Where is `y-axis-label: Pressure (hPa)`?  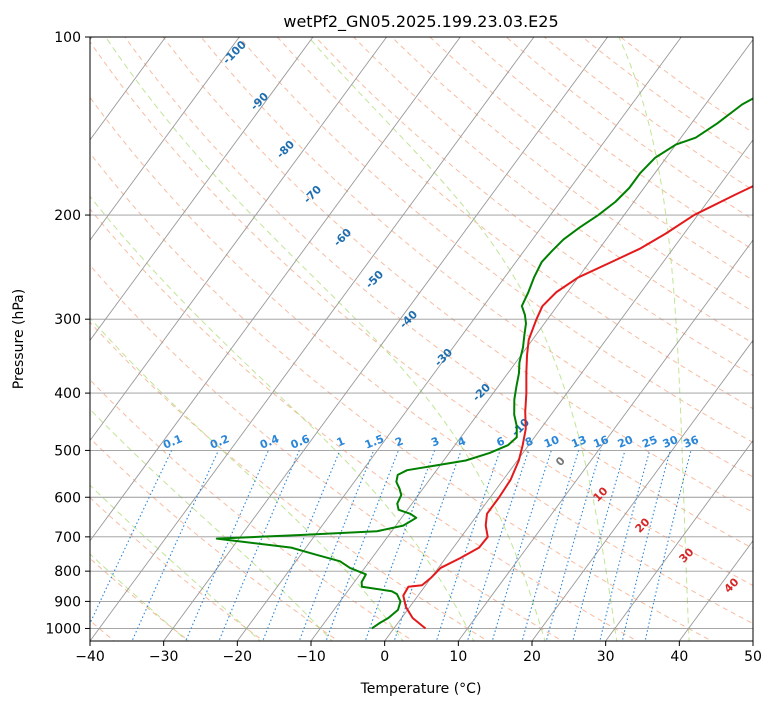
y-axis-label: Pressure (hPa) is located at coordinates (19, 339).